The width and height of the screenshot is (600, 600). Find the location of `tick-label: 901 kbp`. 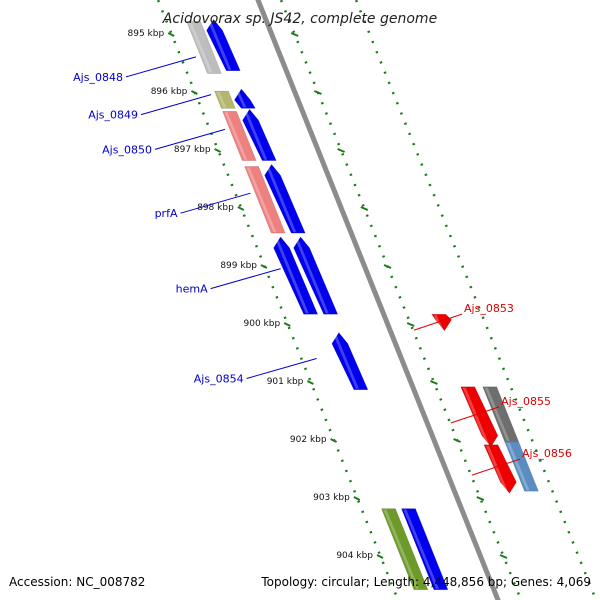

tick-label: 901 kbp is located at coordinates (285, 382).